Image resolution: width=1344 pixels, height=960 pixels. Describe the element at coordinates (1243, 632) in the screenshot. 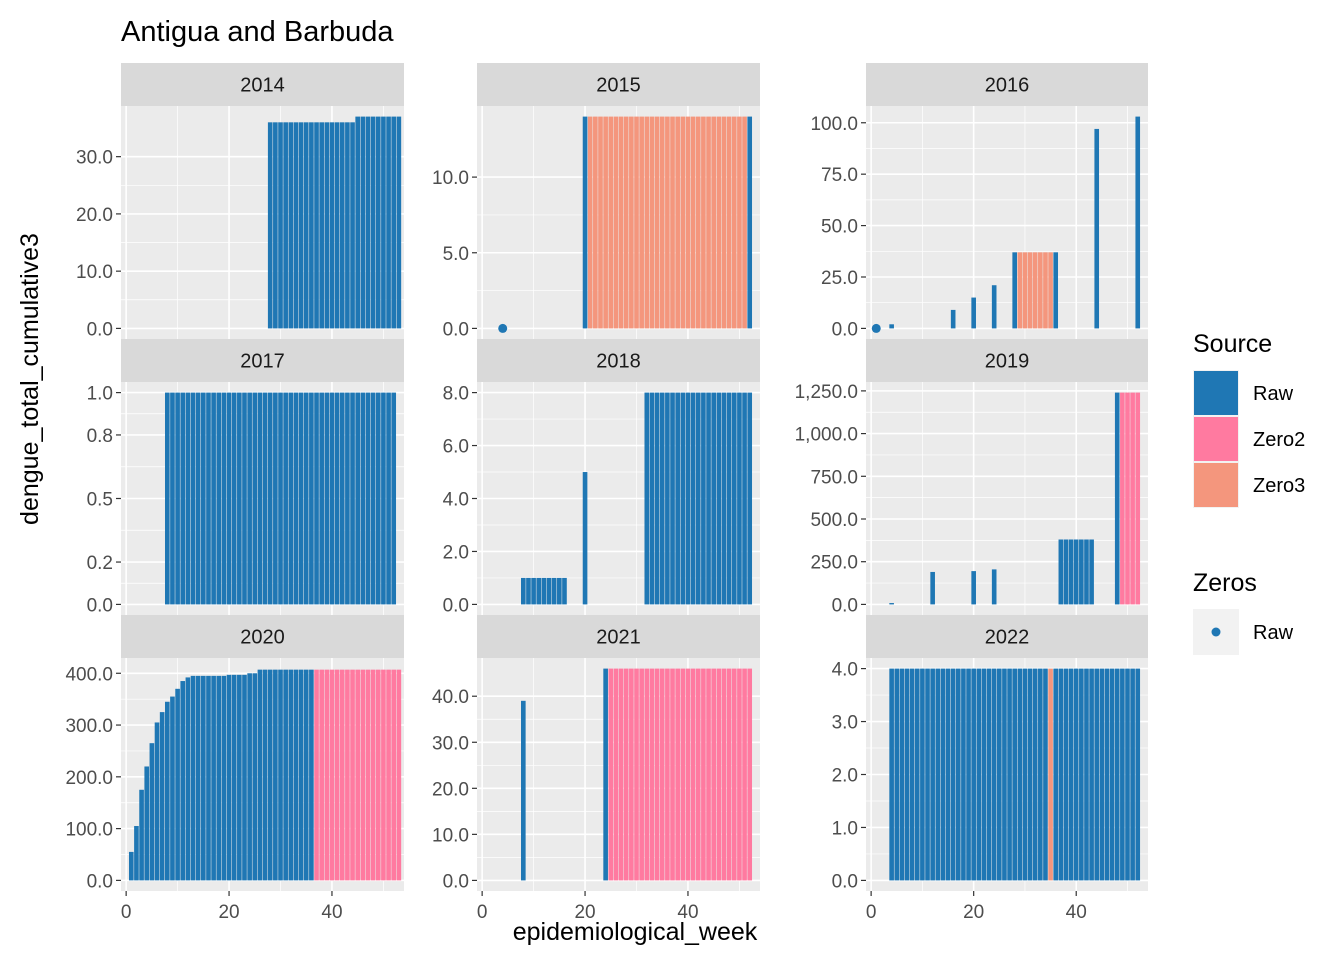

I see `legend-zeros-items: Raw` at that location.